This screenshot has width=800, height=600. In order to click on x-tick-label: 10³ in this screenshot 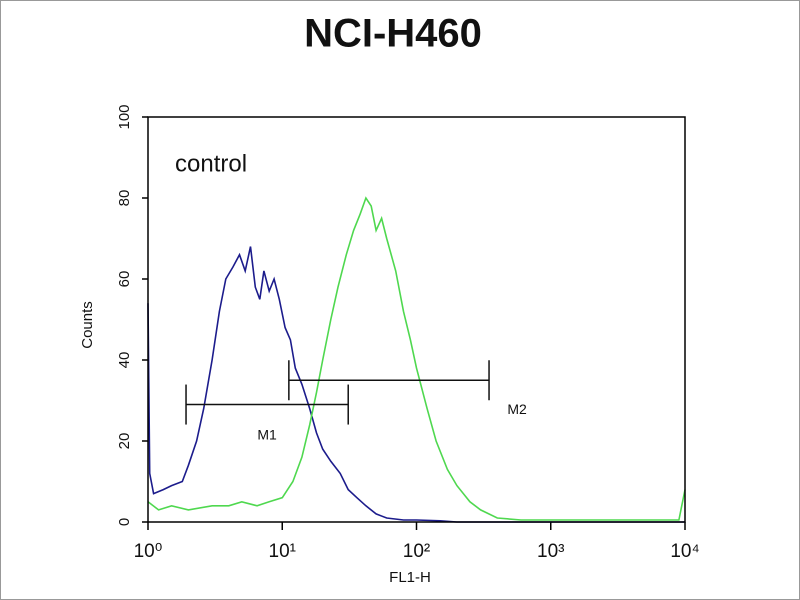, I will do `click(550, 551)`.